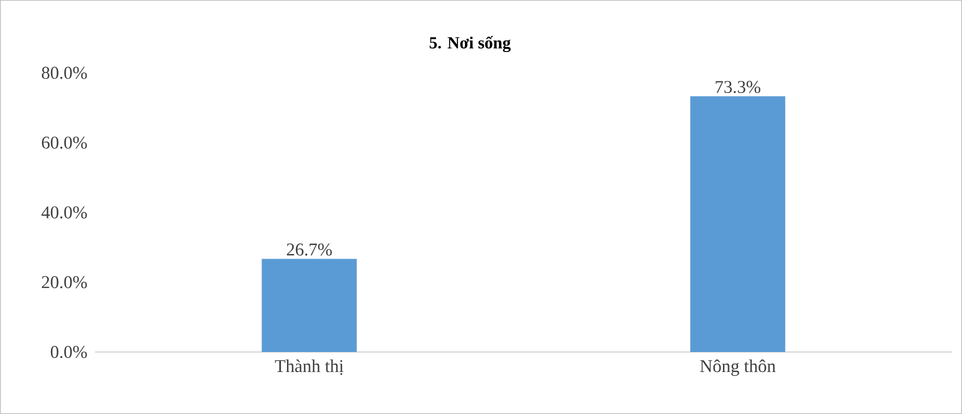 This screenshot has height=414, width=962. What do you see at coordinates (68, 352) in the screenshot?
I see `y-tick-label: 0.0%` at bounding box center [68, 352].